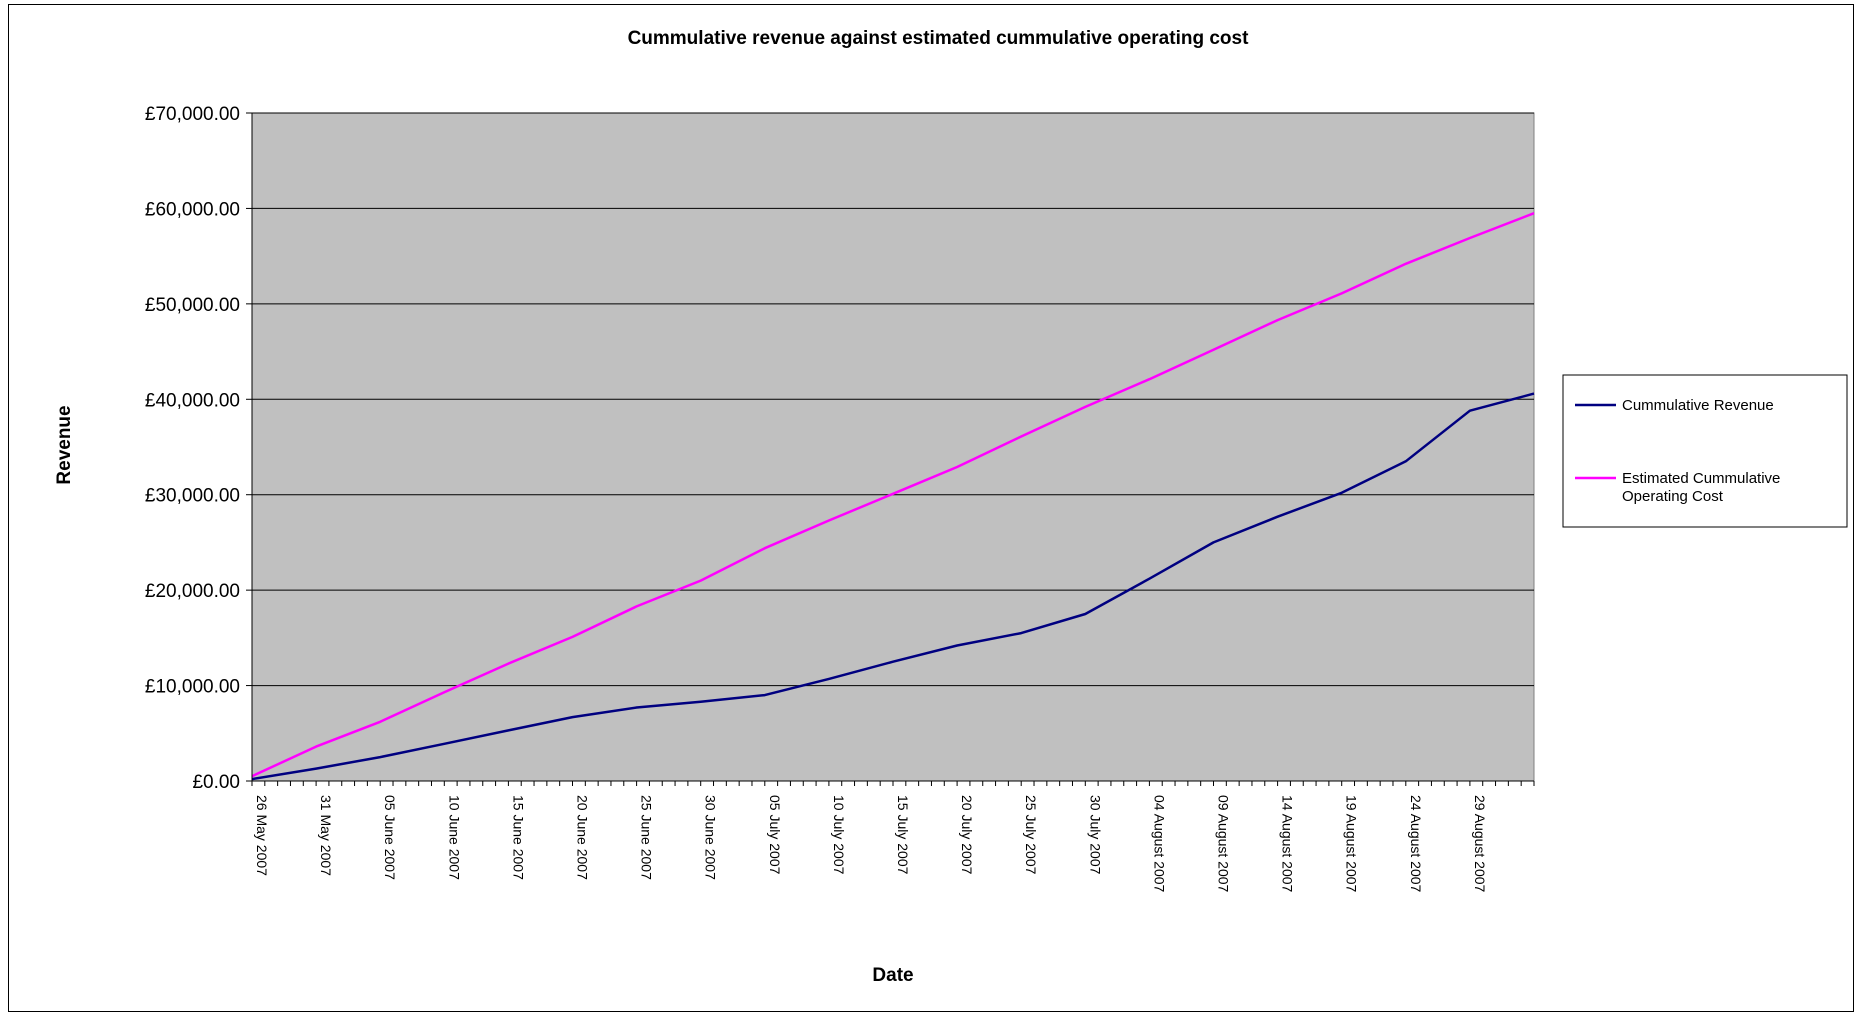 The height and width of the screenshot is (1017, 1859). Describe the element at coordinates (1416, 844) in the screenshot. I see `x-tick-label: 24 August 2007` at that location.